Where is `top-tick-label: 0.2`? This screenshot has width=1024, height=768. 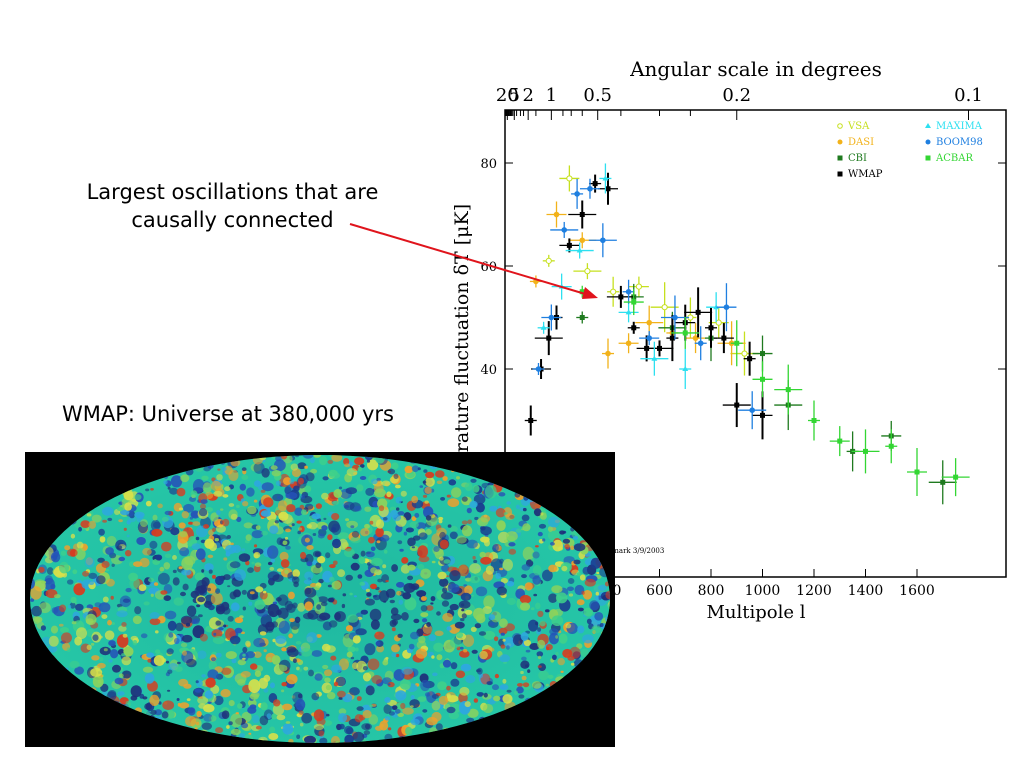 top-tick-label: 0.2 is located at coordinates (736, 95).